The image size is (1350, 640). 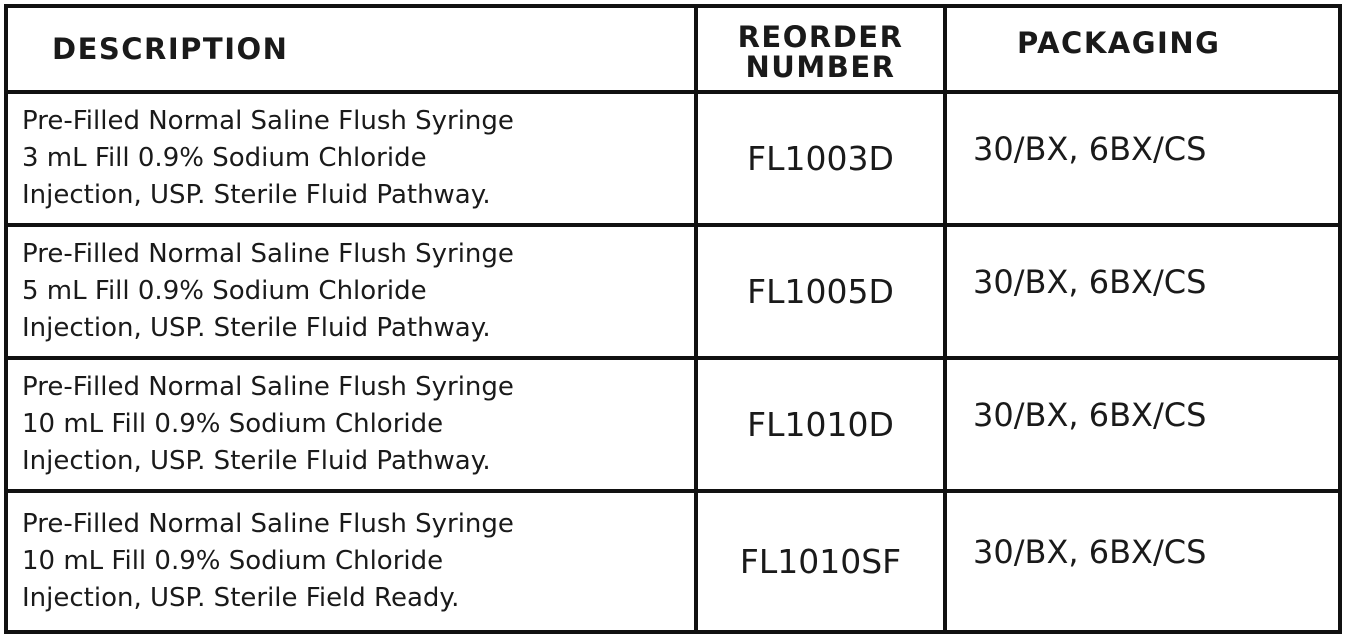 I want to click on header-packaging: PACKAGING, so click(x=1119, y=43).